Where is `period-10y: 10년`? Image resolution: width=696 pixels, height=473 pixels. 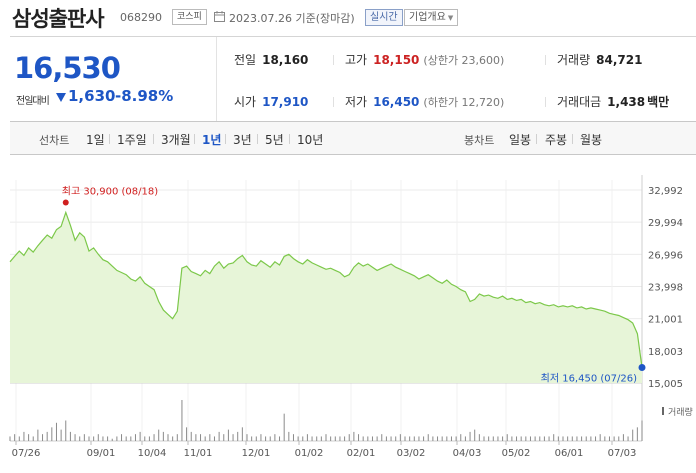 period-10y: 10년 is located at coordinates (310, 140).